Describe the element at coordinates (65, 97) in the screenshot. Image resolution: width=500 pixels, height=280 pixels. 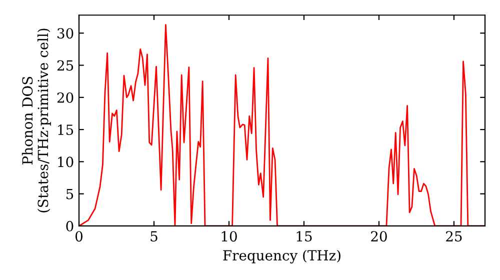
I see `y-tick-label: 20` at that location.